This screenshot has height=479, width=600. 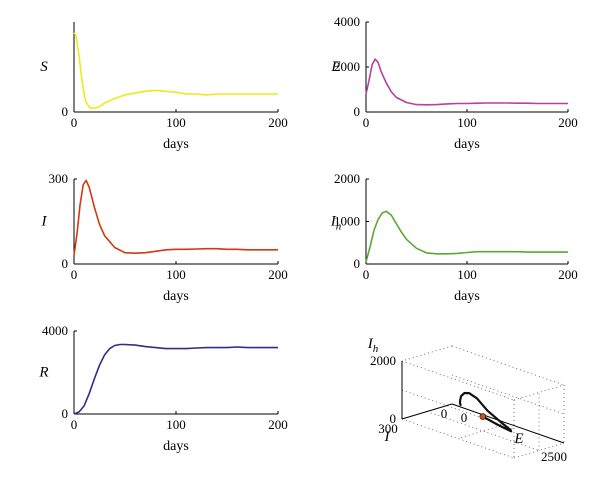 I want to click on trajectory-start-marker, so click(x=483, y=416).